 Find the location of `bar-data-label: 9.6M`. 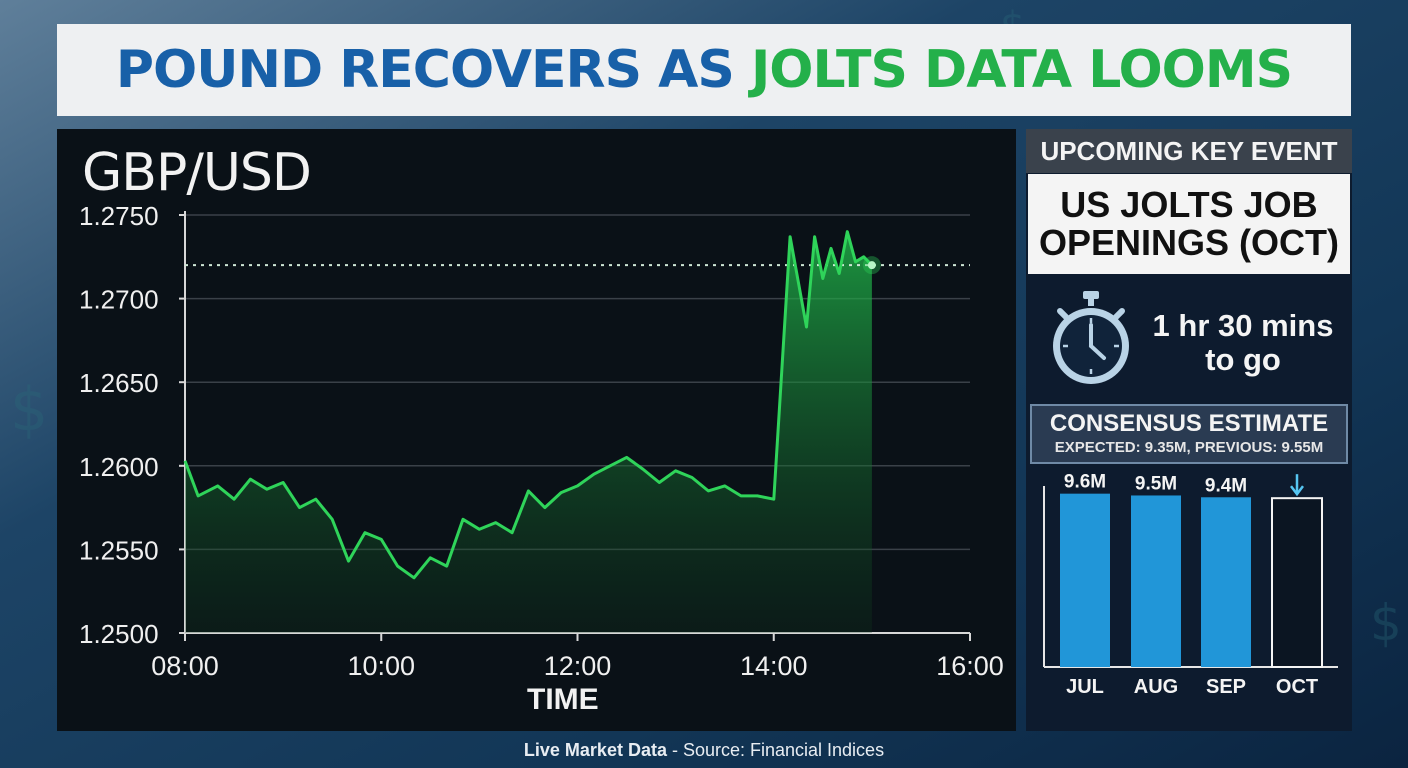

bar-data-label: 9.6M is located at coordinates (1085, 483).